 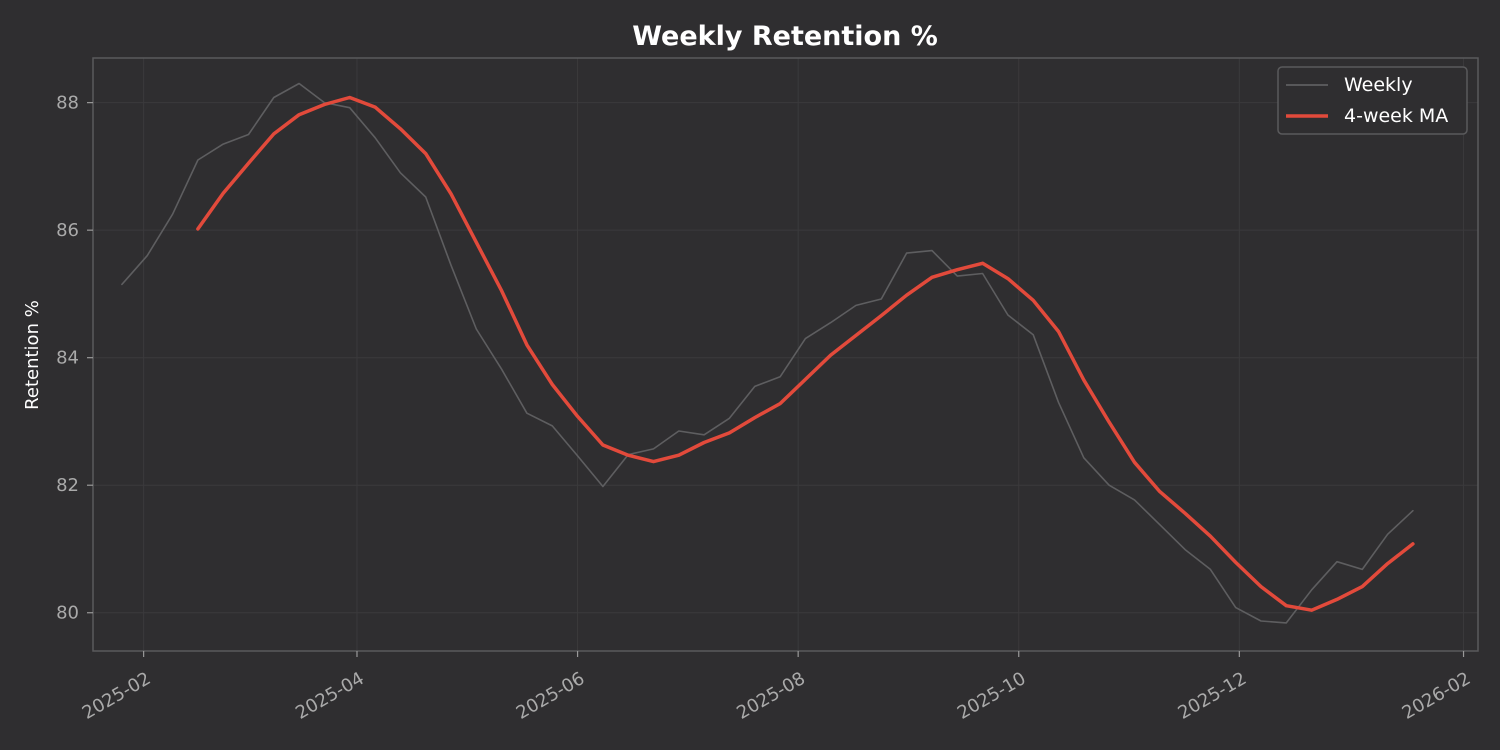 What do you see at coordinates (32, 355) in the screenshot?
I see `y-axis-label: Retention %` at bounding box center [32, 355].